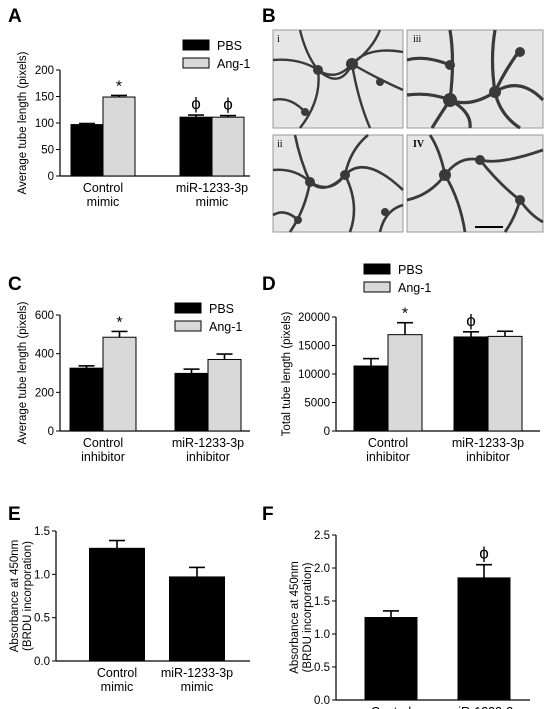  What do you see at coordinates (280, 144) in the screenshot?
I see `micrograph-label-ii: ii` at bounding box center [280, 144].